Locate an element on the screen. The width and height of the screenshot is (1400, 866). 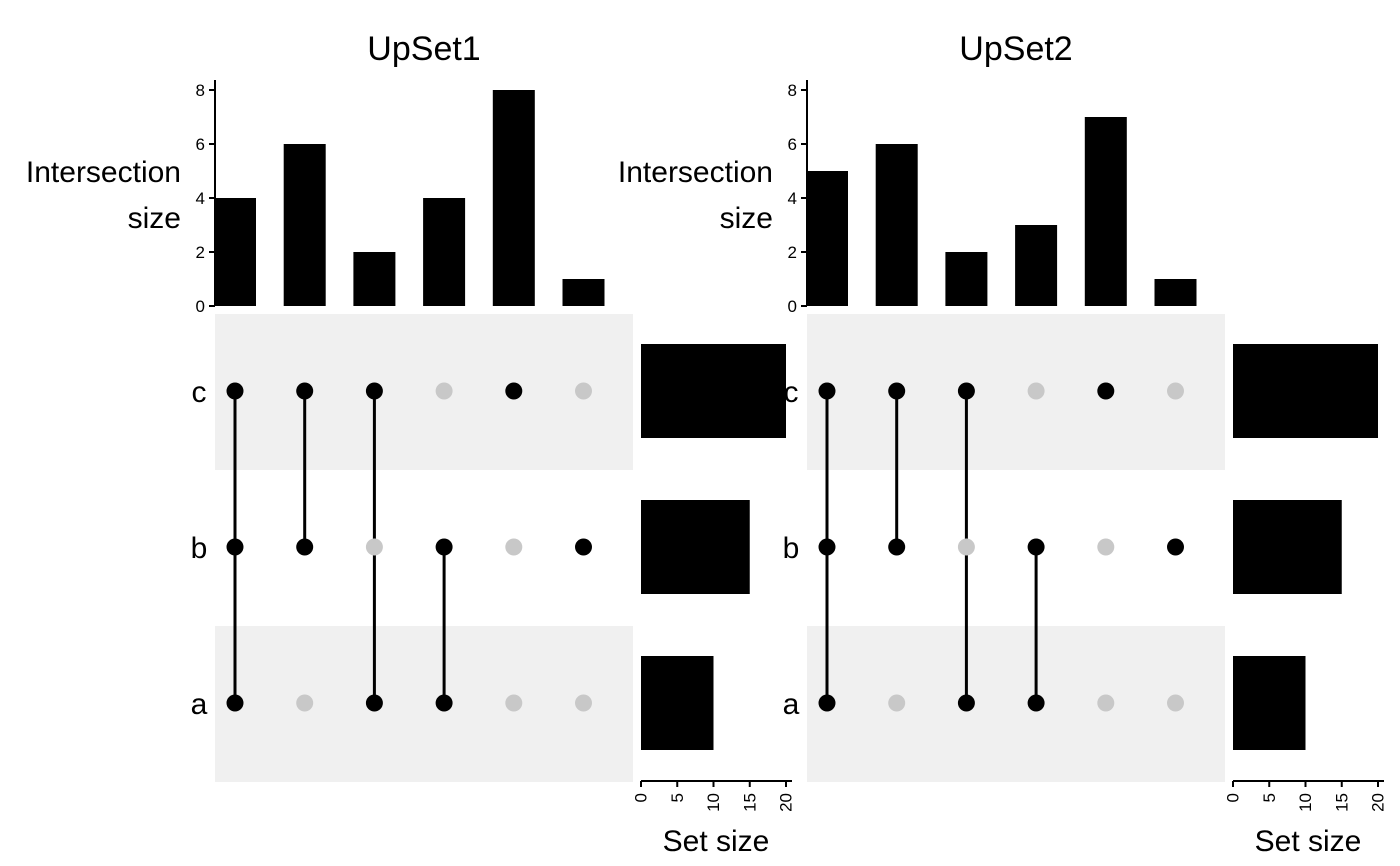
panel-title: UpSet1 is located at coordinates (423, 49).